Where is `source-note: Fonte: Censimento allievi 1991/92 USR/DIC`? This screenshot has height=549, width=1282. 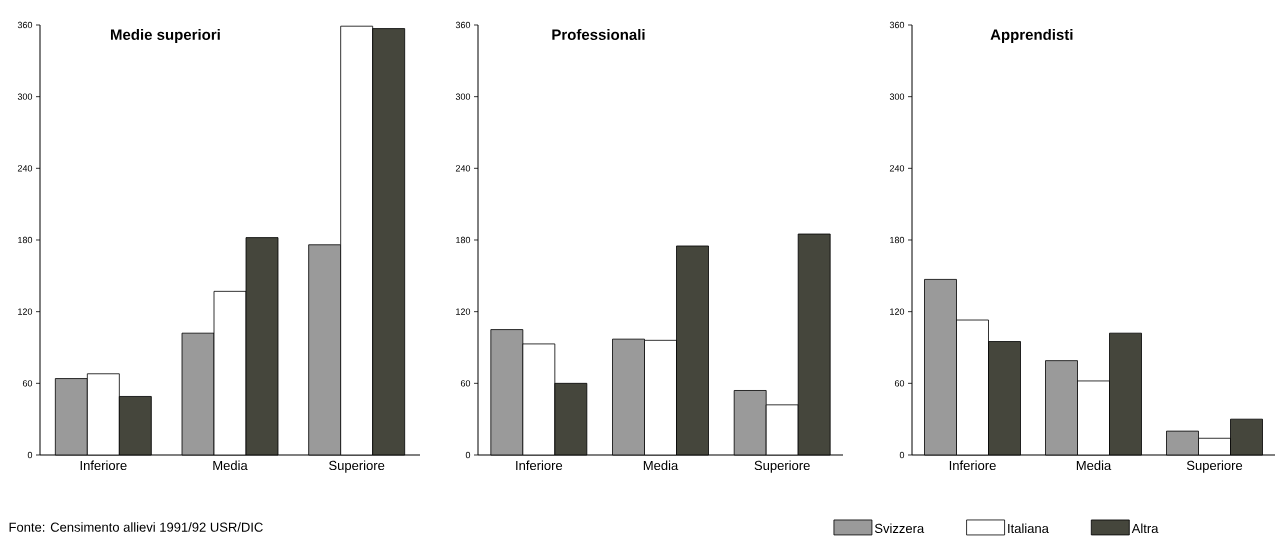
source-note: Fonte: Censimento allievi 1991/92 USR/DIC is located at coordinates (136, 527).